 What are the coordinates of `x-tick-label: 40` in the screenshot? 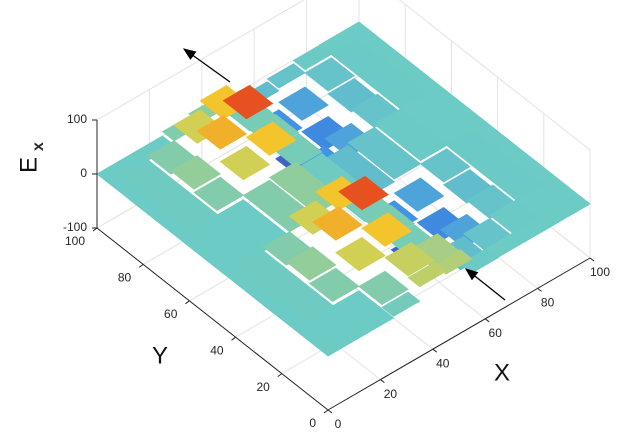 It's located at (443, 363).